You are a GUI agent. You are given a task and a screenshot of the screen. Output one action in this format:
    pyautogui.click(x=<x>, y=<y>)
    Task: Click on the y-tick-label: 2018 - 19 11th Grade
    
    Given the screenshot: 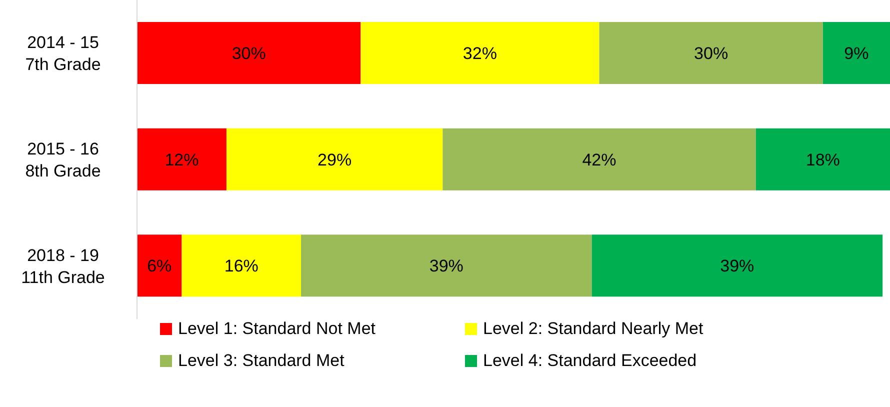 What is the action you would take?
    pyautogui.click(x=63, y=266)
    